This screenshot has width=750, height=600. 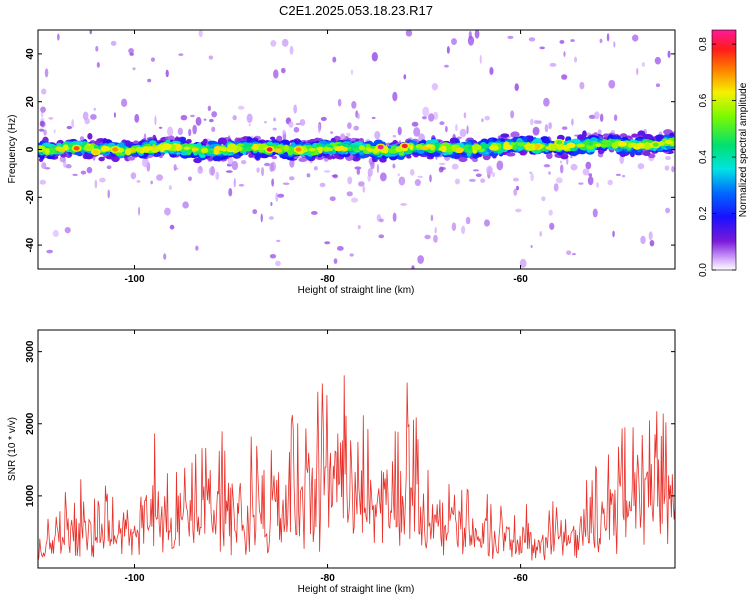 I want to click on colorbar-label: Normalized spectral amplitude, so click(x=743, y=149).